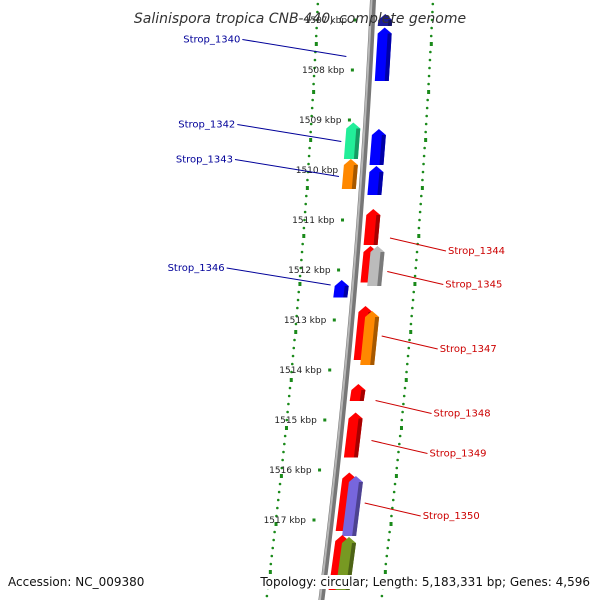  Describe the element at coordinates (260, 131) in the screenshot. I see `gene-label: Strop_1342` at that location.